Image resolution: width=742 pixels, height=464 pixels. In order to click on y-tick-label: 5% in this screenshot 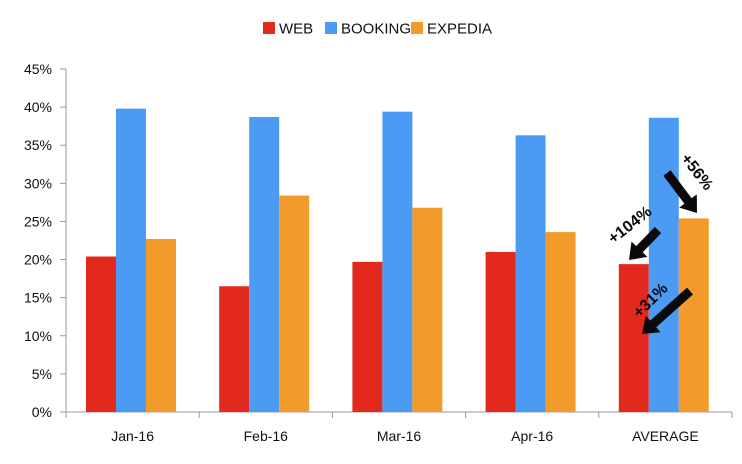, I will do `click(42, 374)`.